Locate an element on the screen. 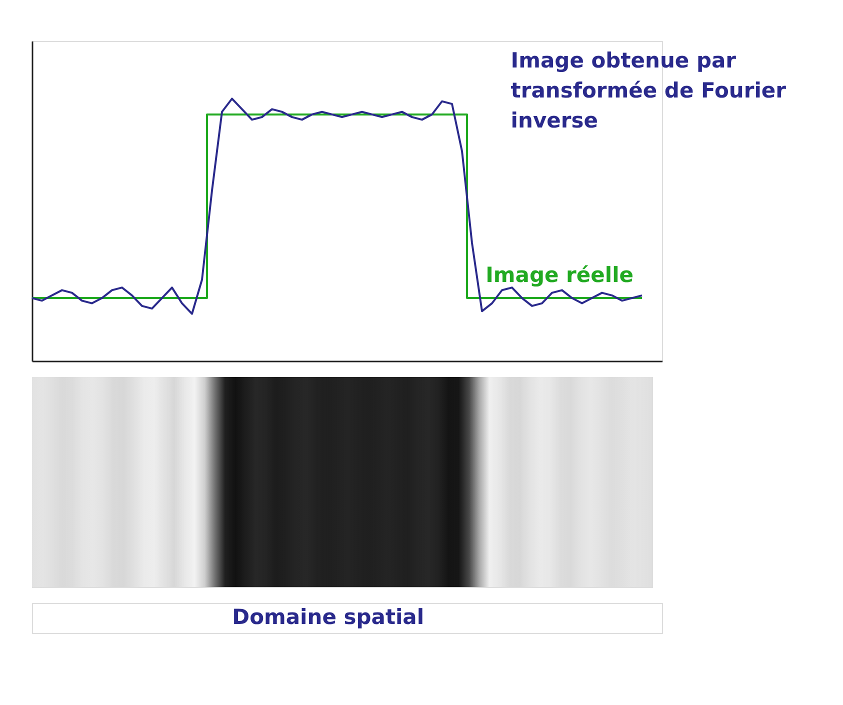 This screenshot has width=843, height=705. text: Image obtenue par transformée de Fourier inverse is located at coordinates (648, 90).